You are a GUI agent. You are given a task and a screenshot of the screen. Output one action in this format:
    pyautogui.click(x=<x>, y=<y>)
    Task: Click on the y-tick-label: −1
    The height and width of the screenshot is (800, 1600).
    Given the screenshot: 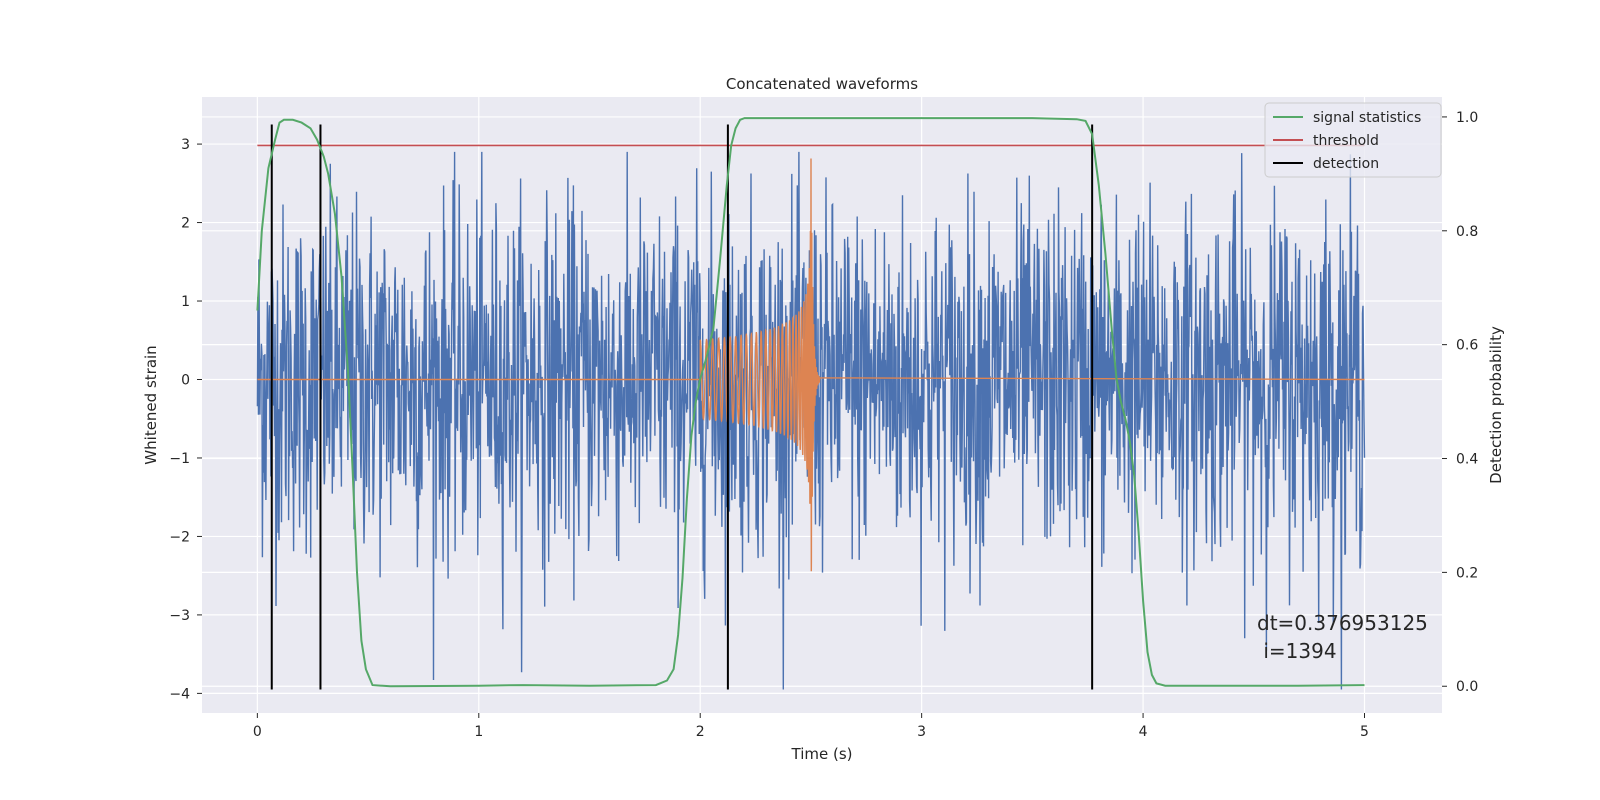 What is the action you would take?
    pyautogui.click(x=179, y=459)
    